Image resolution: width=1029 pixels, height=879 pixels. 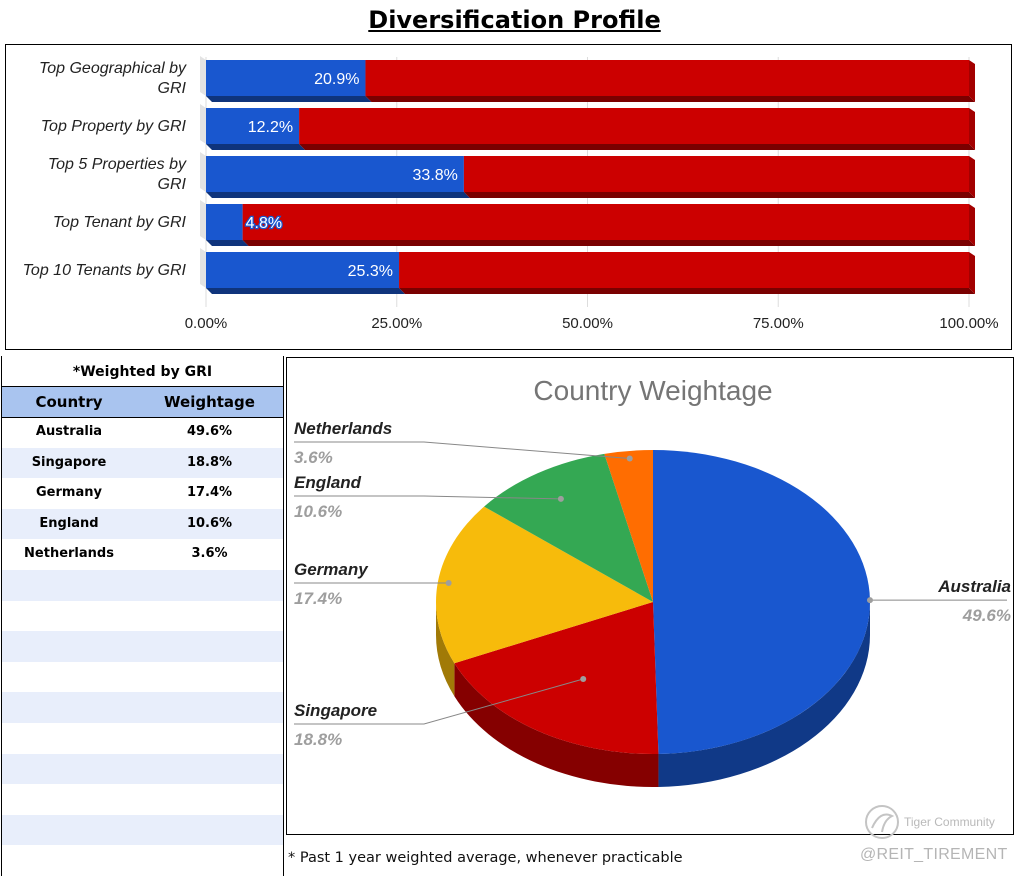 I want to click on table-caption: *Weighted by GRI, so click(x=142, y=372).